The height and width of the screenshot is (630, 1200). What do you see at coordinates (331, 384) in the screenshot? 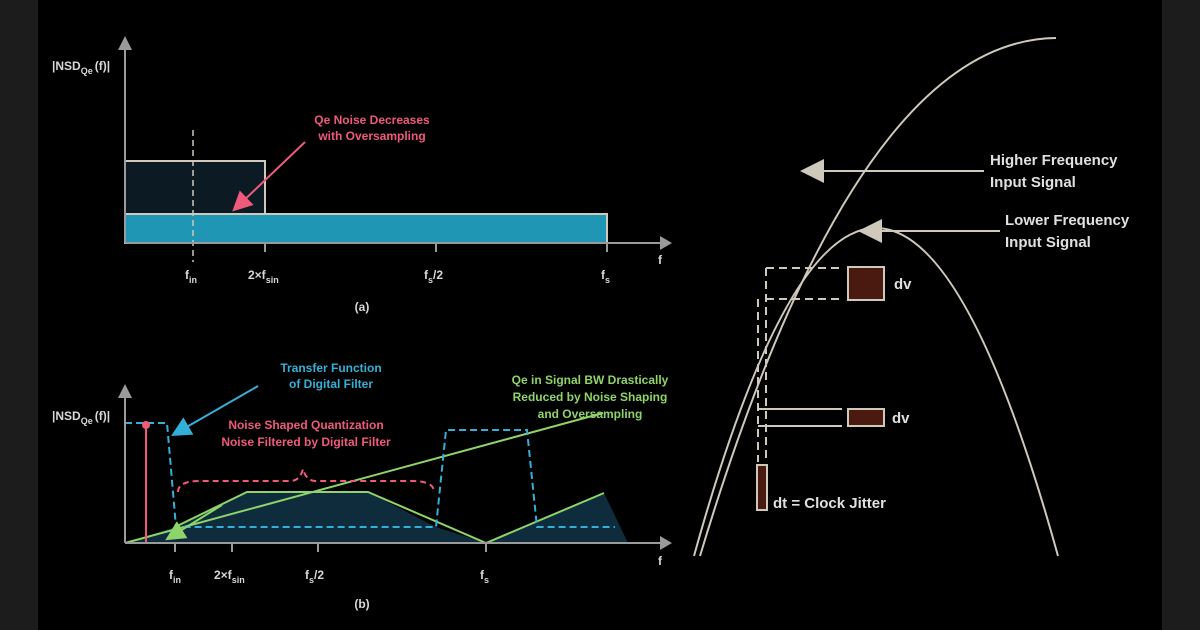
I see `transfer-annotation-line2: of Digital Filter` at bounding box center [331, 384].